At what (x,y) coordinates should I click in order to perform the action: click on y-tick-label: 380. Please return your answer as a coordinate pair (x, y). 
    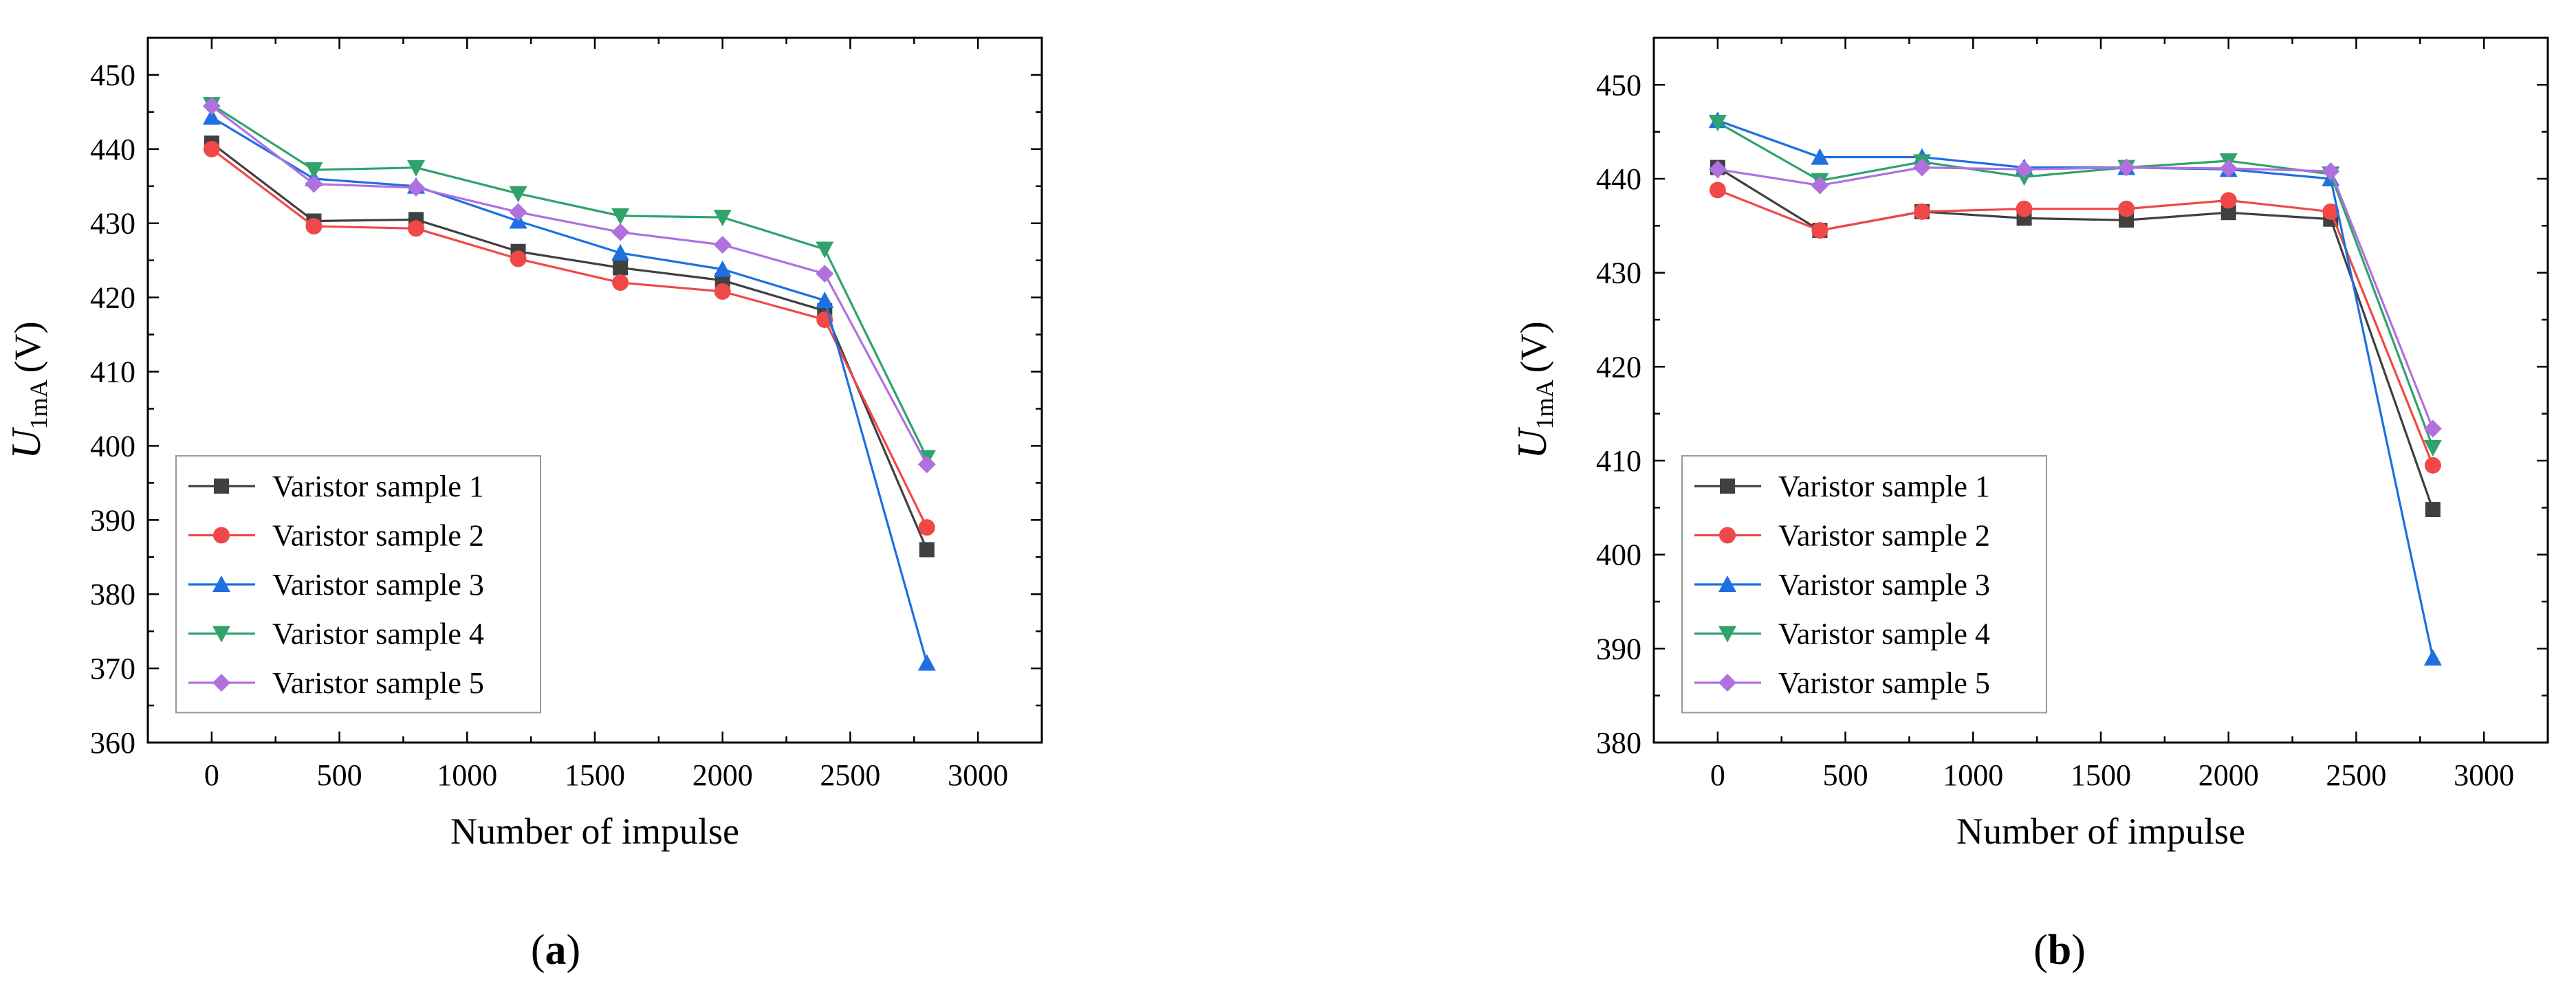
    Looking at the image, I should click on (1618, 743).